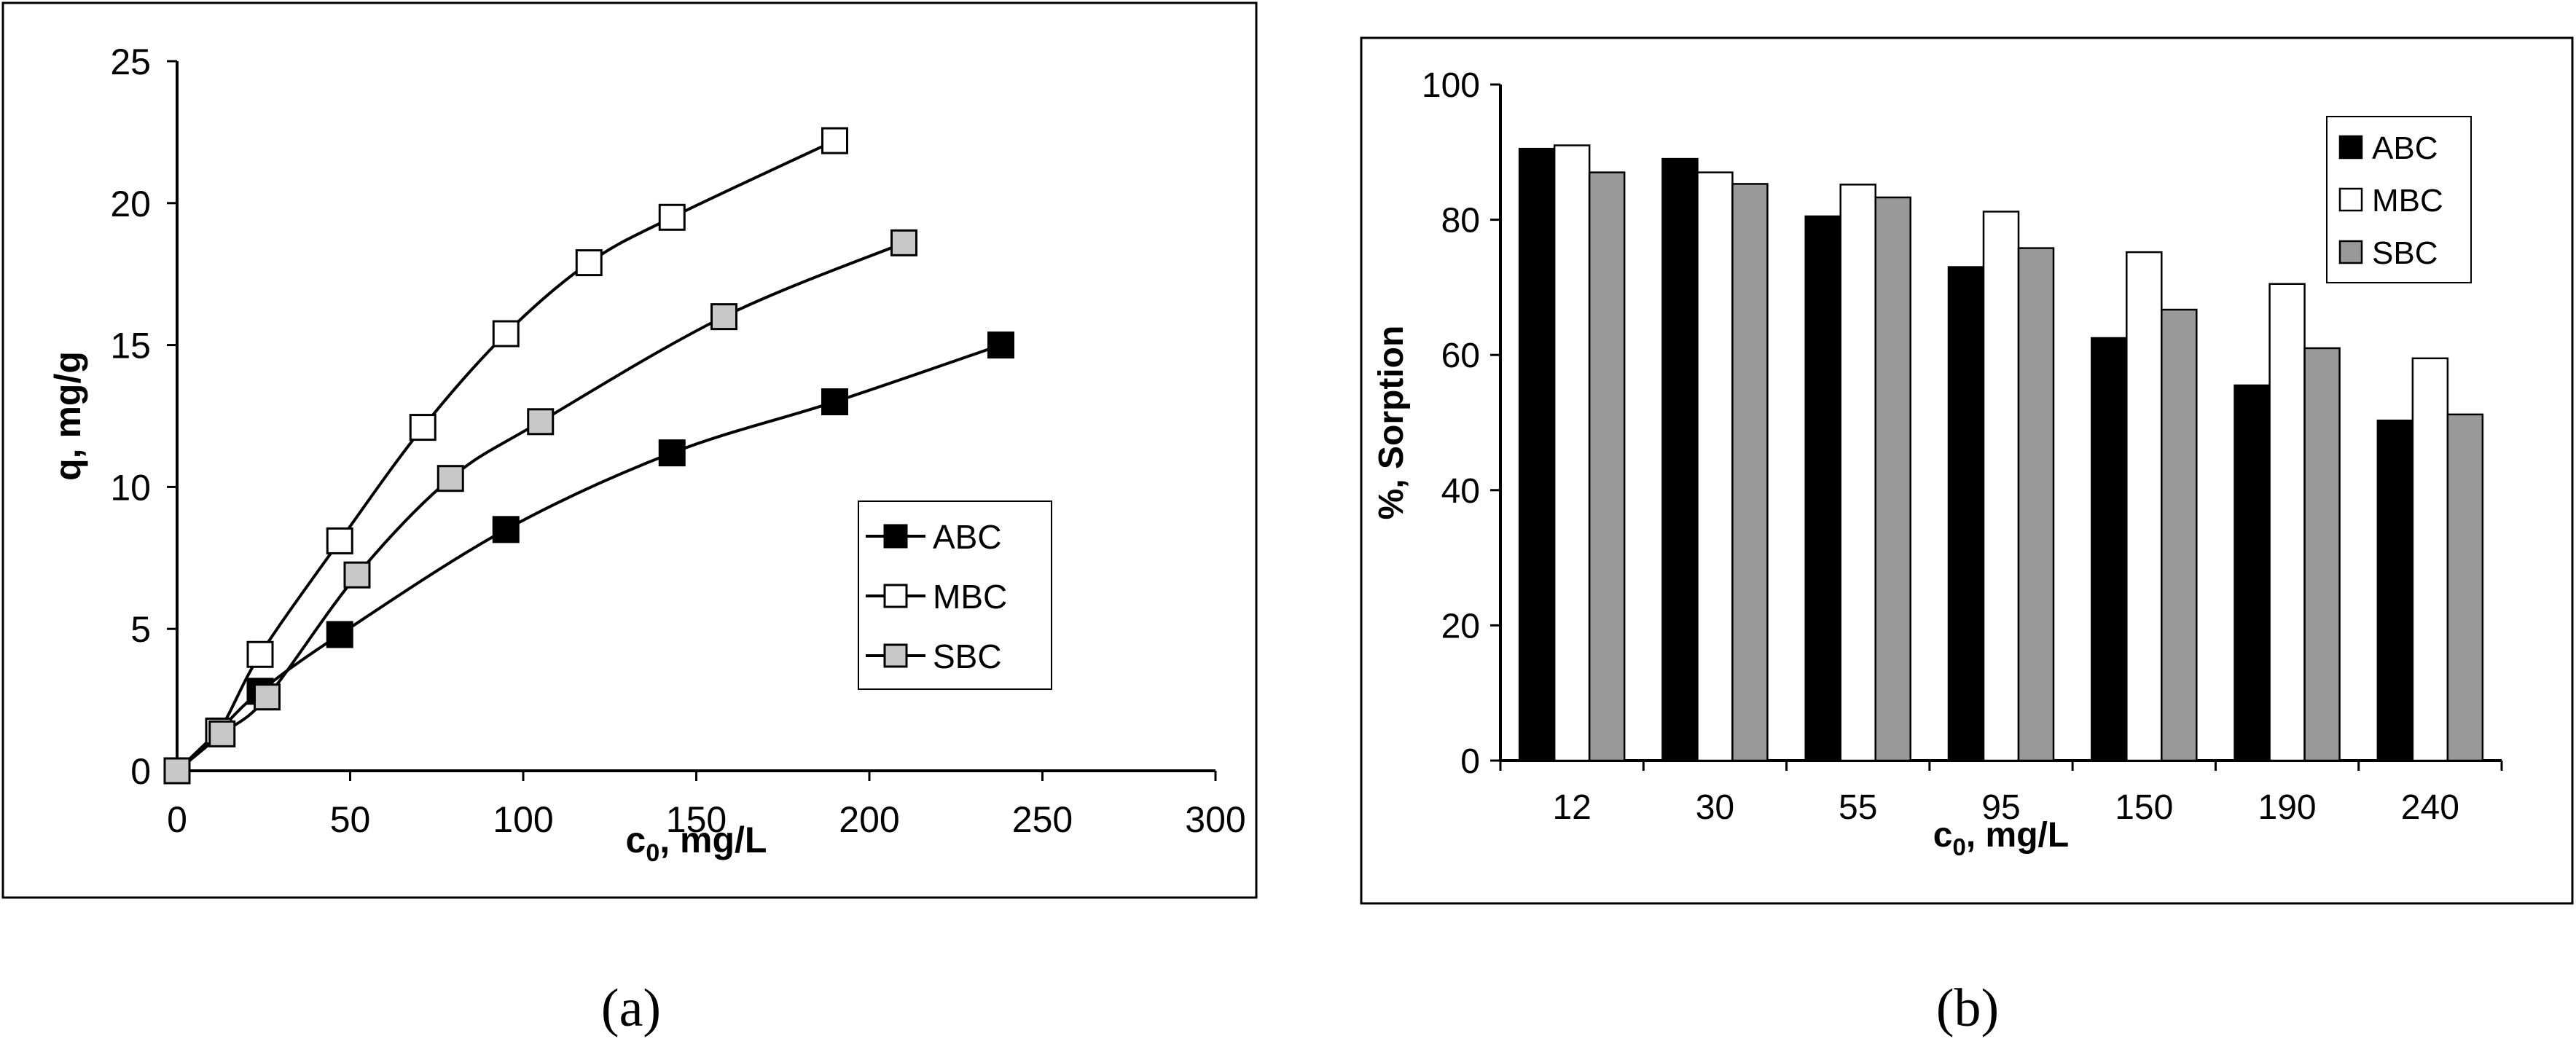  Describe the element at coordinates (2405, 253) in the screenshot. I see `legend-label-b-sbc: SBC` at that location.